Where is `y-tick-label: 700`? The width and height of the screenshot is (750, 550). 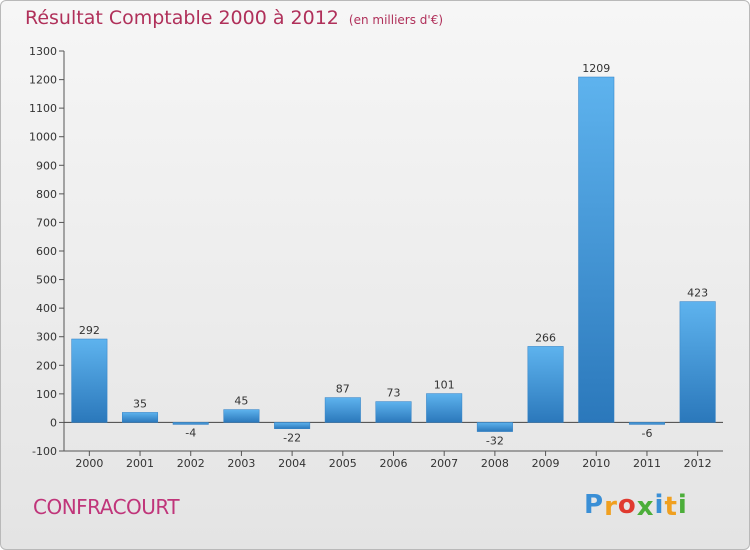
y-tick-label: 700 is located at coordinates (46, 222).